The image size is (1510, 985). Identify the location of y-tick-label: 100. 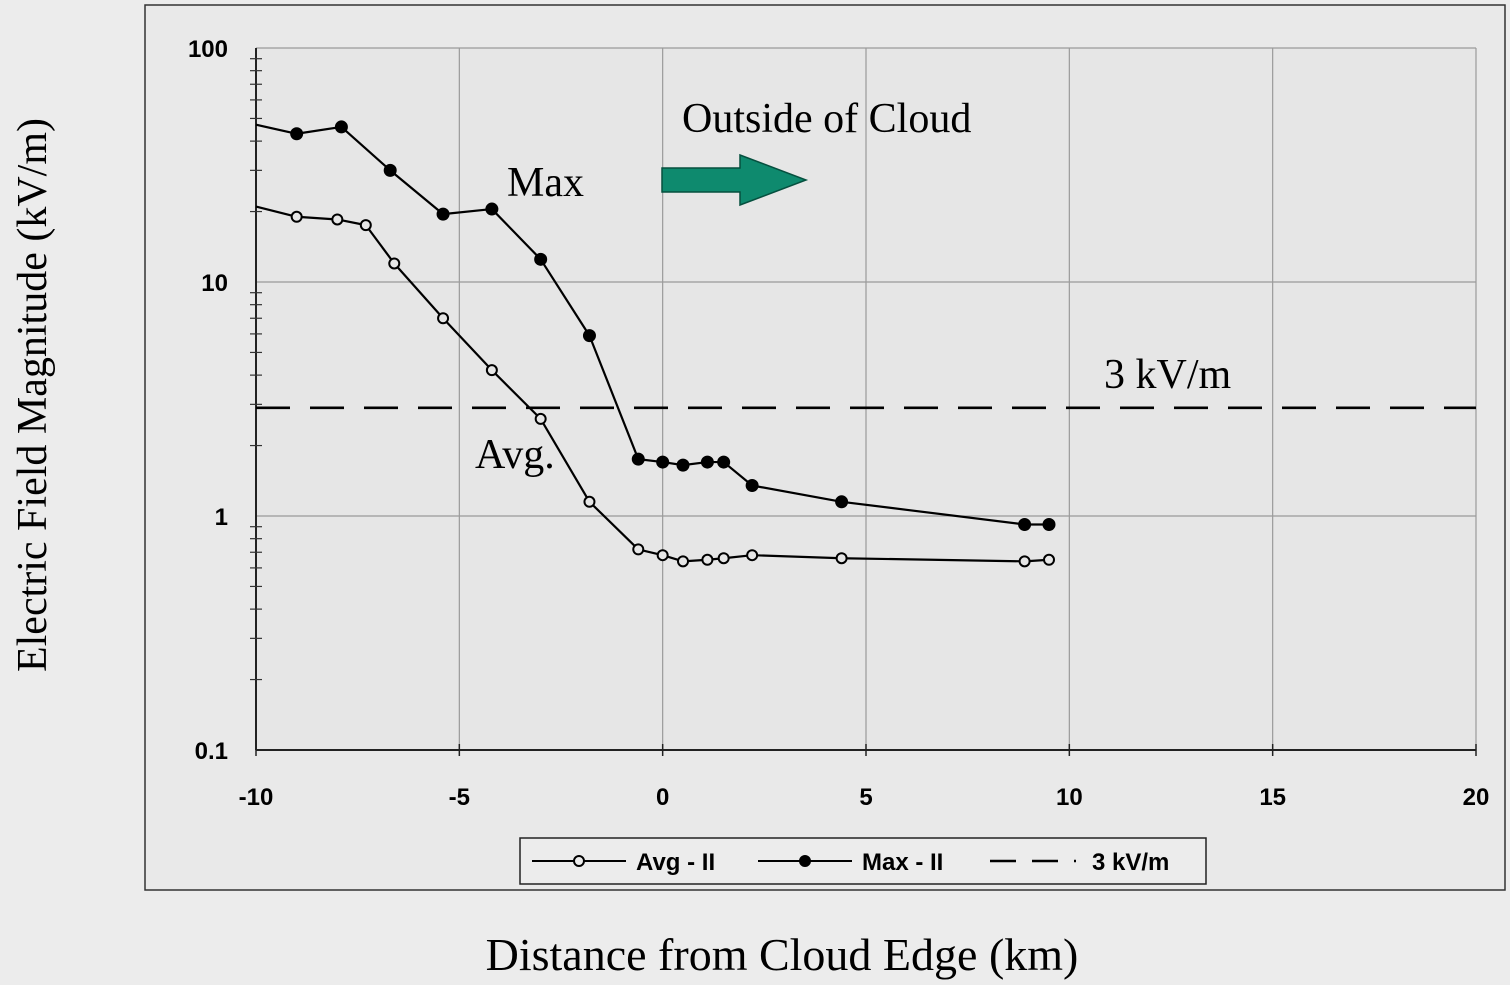
(208, 49).